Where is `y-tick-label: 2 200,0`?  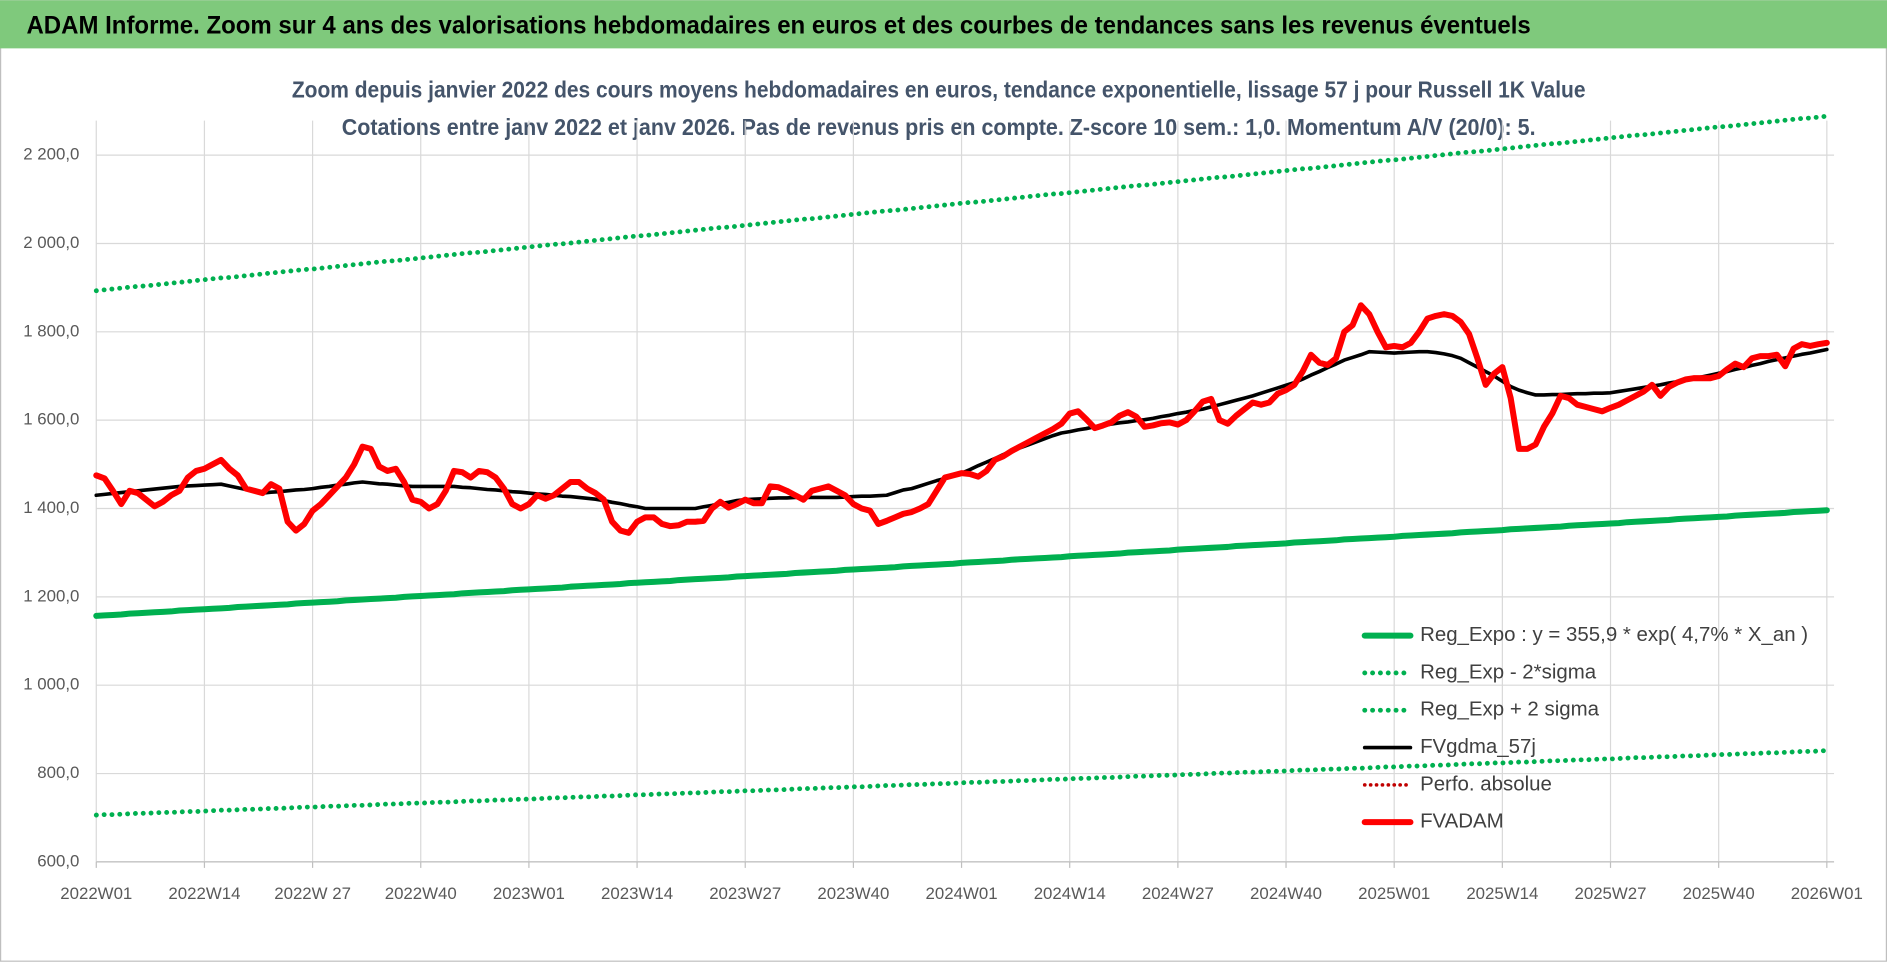
y-tick-label: 2 200,0 is located at coordinates (51, 154).